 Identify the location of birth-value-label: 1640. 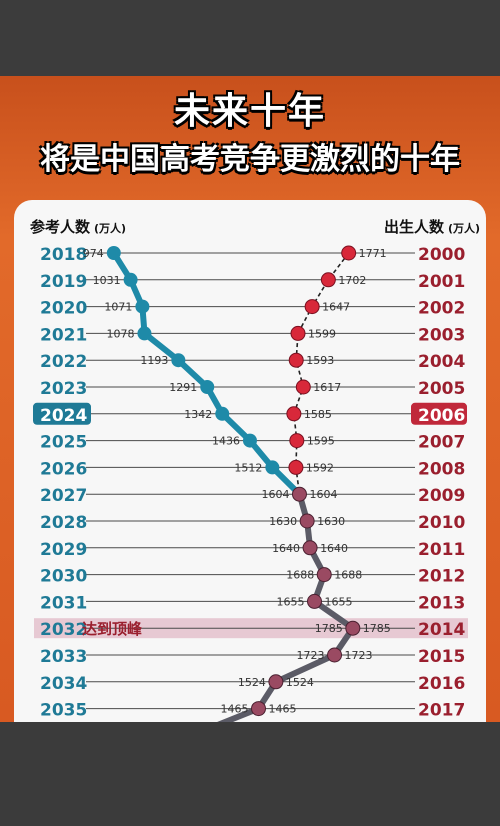
(334, 548).